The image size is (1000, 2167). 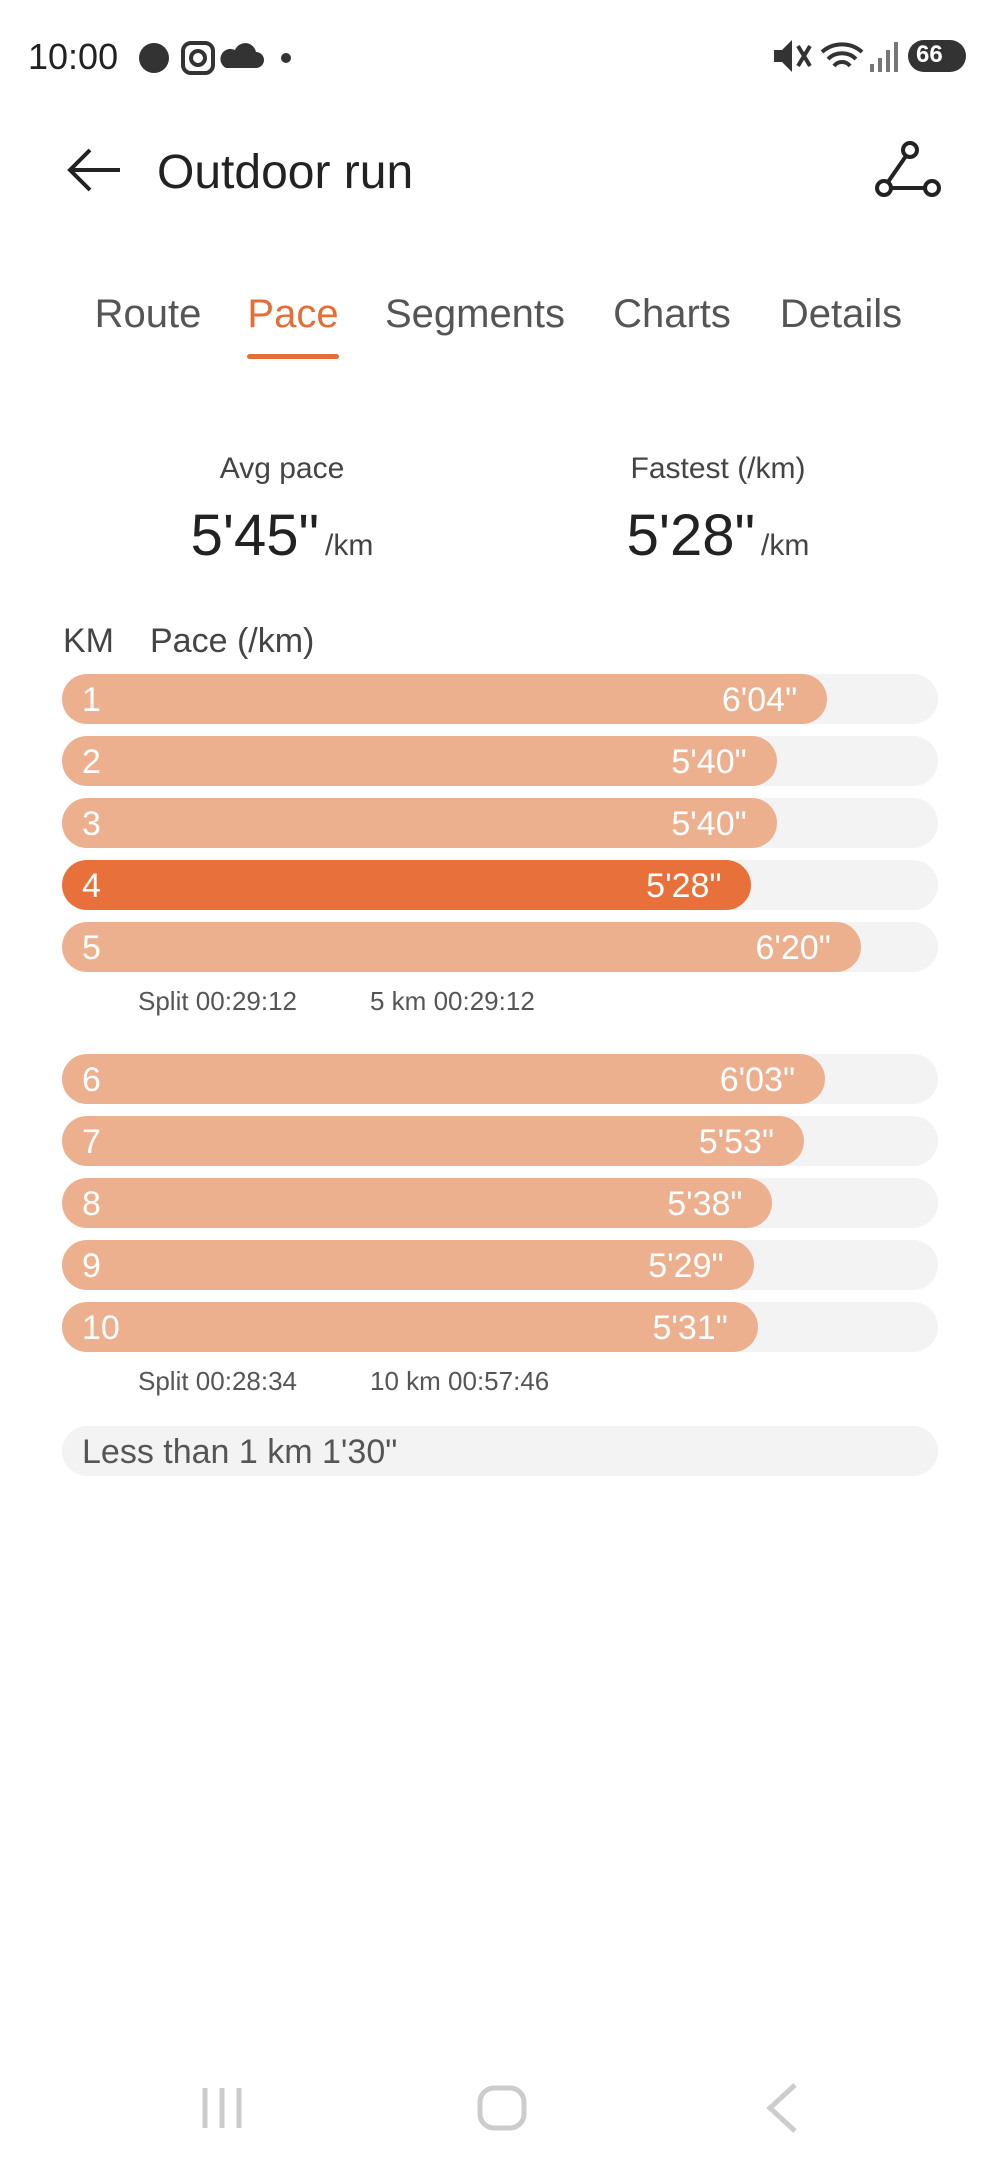 What do you see at coordinates (91, 700) in the screenshot?
I see `km-label: 1` at bounding box center [91, 700].